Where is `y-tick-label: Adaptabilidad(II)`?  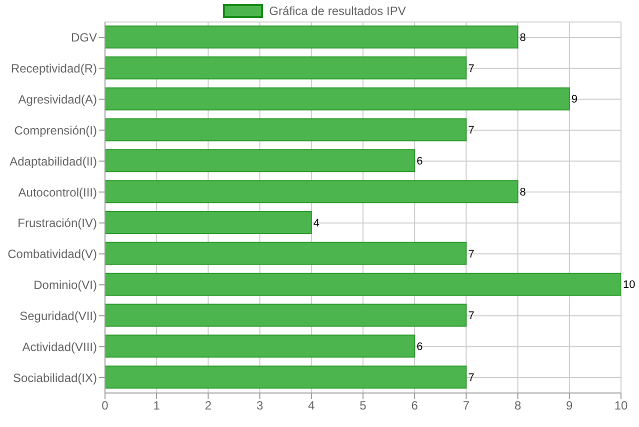 y-tick-label: Adaptabilidad(II) is located at coordinates (53, 161).